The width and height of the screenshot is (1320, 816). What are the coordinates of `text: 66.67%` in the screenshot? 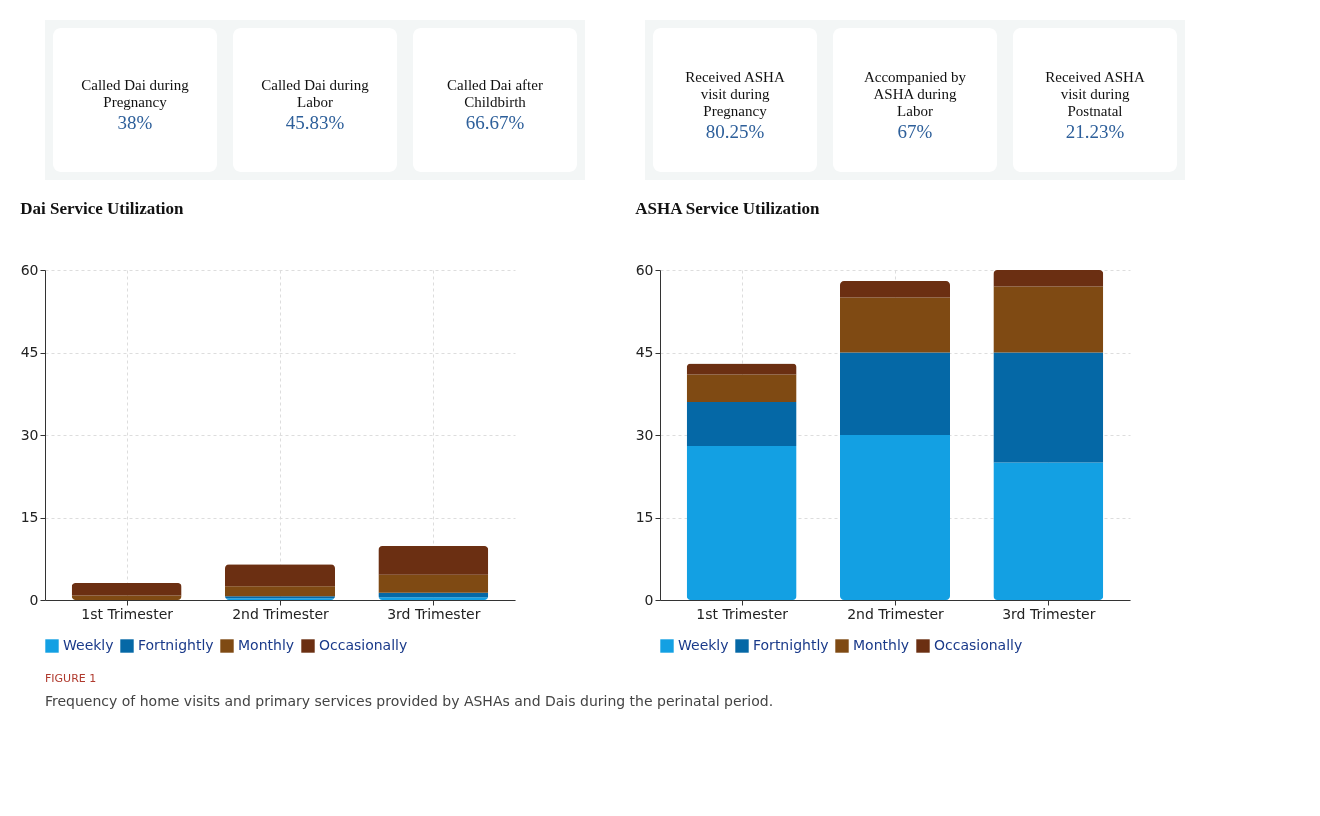 It's located at (495, 122).